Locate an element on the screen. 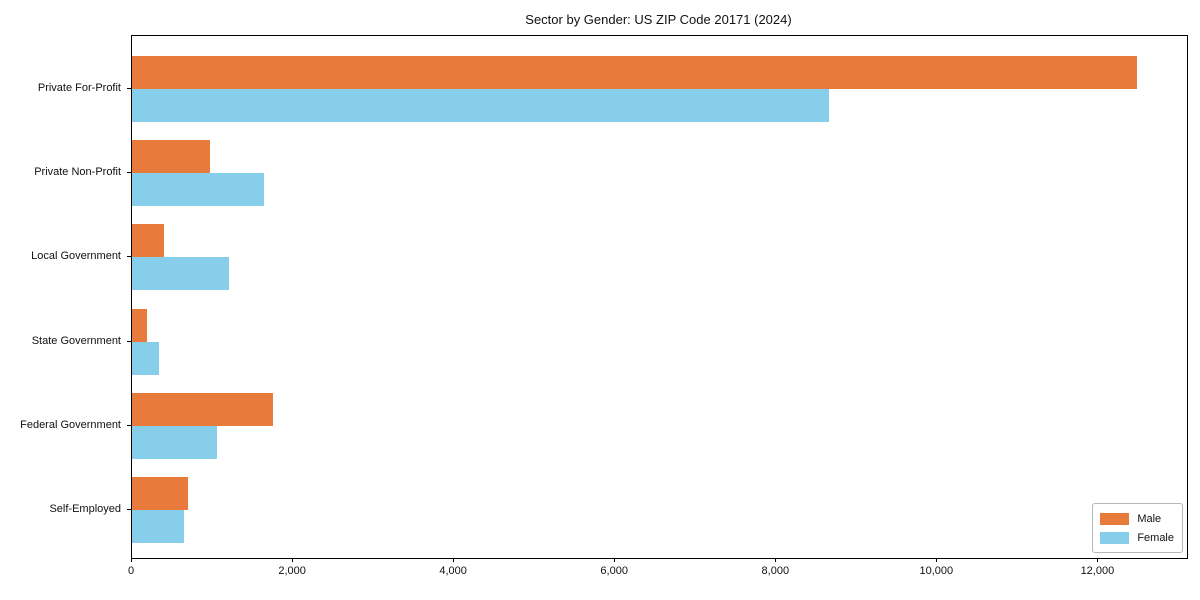  bar-self-employed-male is located at coordinates (160, 493).